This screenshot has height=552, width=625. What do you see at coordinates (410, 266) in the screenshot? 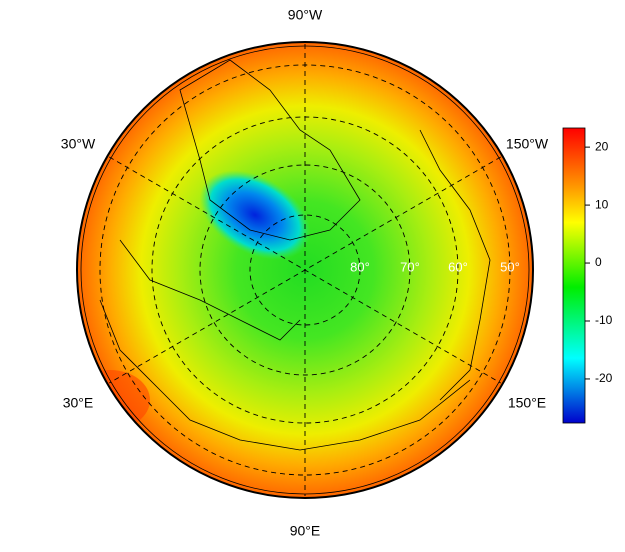
I see `latitude-label: 70°` at bounding box center [410, 266].